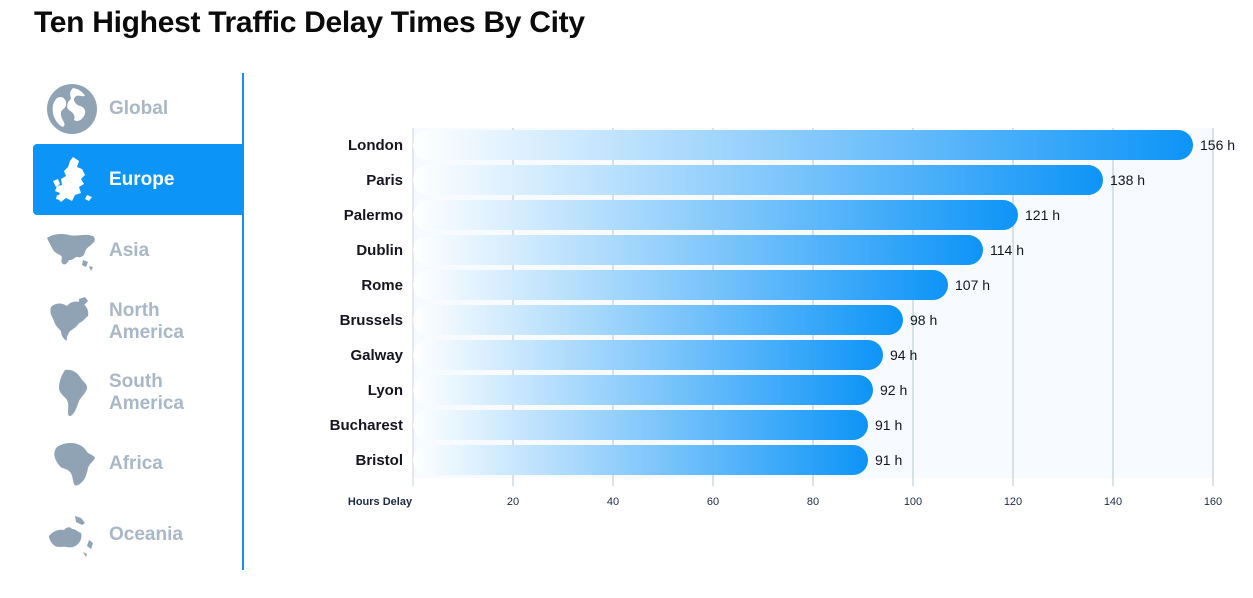 Image resolution: width=1253 pixels, height=598 pixels. I want to click on region-tab-label: North America, so click(146, 321).